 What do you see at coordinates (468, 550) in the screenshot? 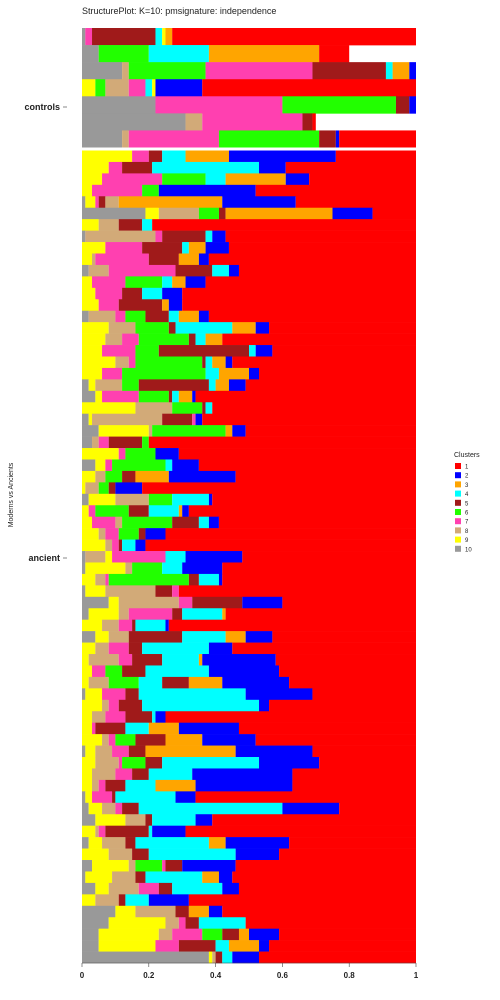
I see `legend-label-10: 10` at bounding box center [468, 550].